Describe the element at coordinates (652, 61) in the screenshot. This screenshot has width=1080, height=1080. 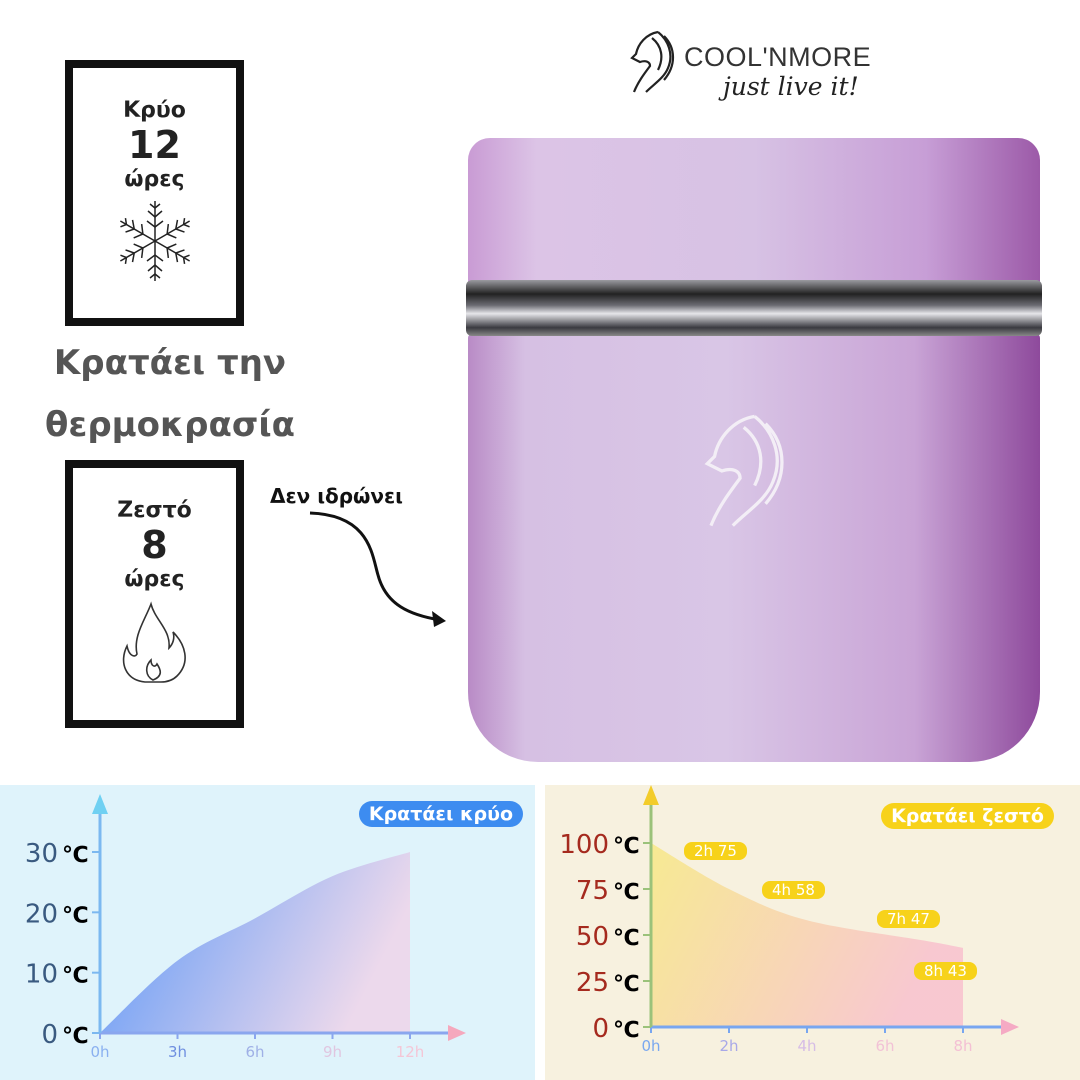
I see `horse-logo-icon` at that location.